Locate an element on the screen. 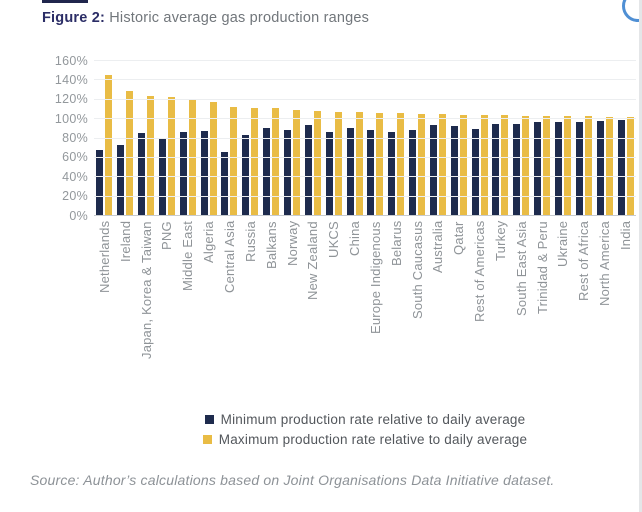  x-label-column: PNG is located at coordinates (167, 312).